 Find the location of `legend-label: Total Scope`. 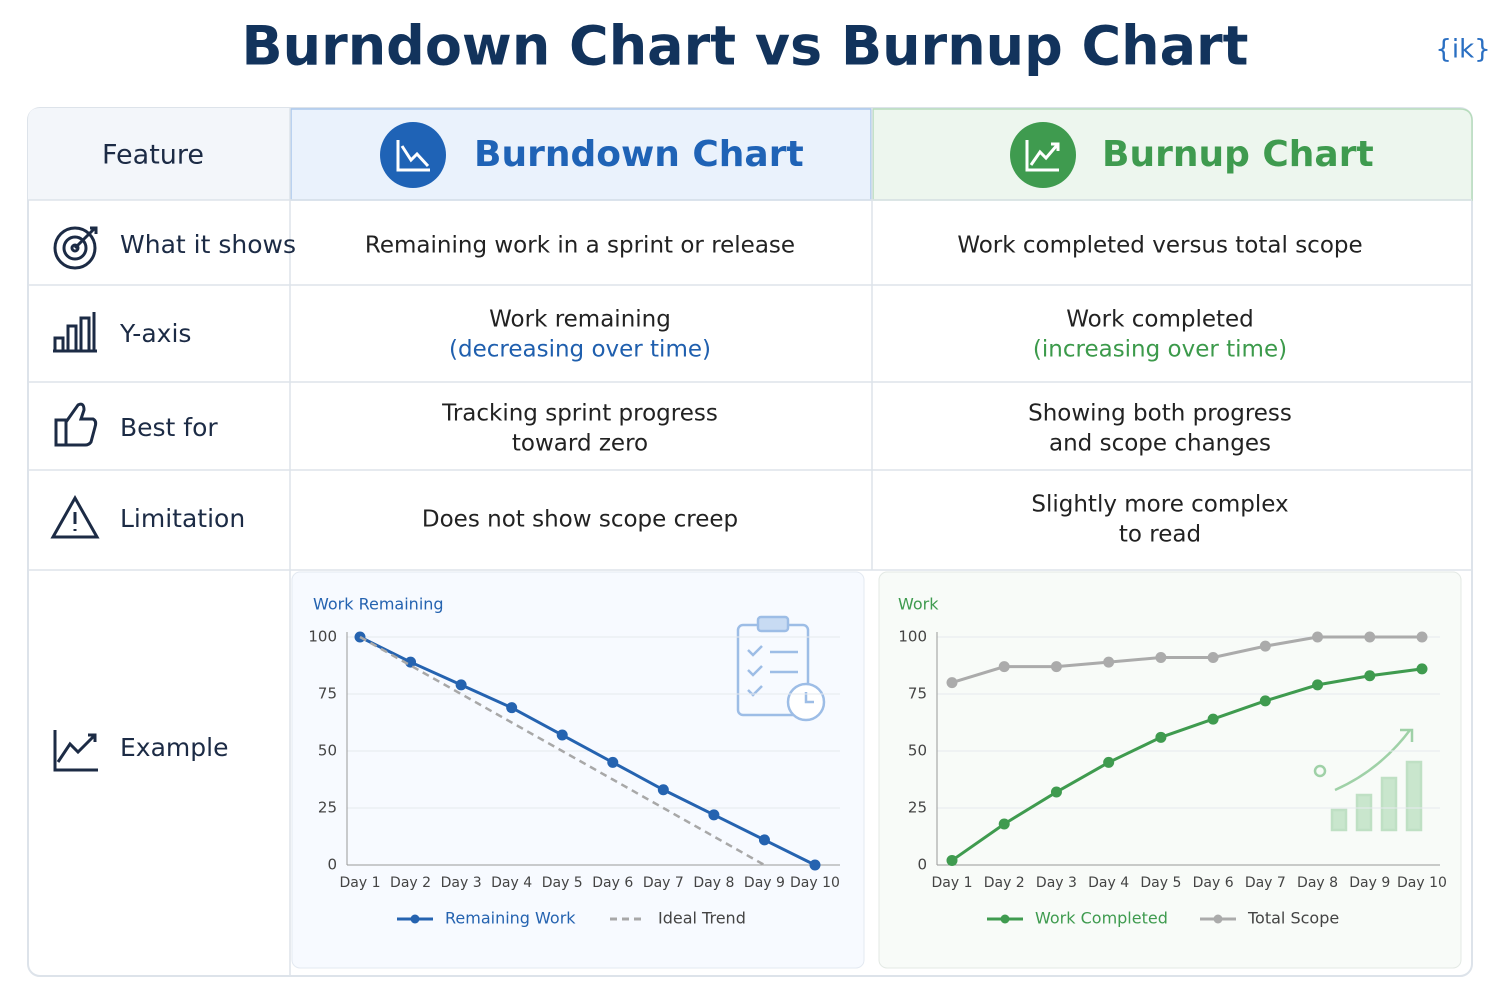

legend-label: Total Scope is located at coordinates (1293, 918).